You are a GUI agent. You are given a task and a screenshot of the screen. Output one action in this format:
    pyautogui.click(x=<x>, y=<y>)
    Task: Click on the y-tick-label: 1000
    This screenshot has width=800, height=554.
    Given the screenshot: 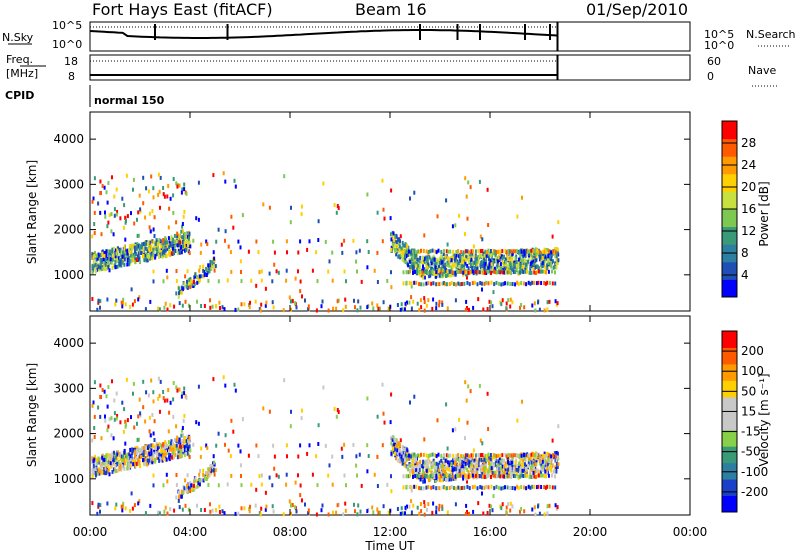 What is the action you would take?
    pyautogui.click(x=68, y=479)
    